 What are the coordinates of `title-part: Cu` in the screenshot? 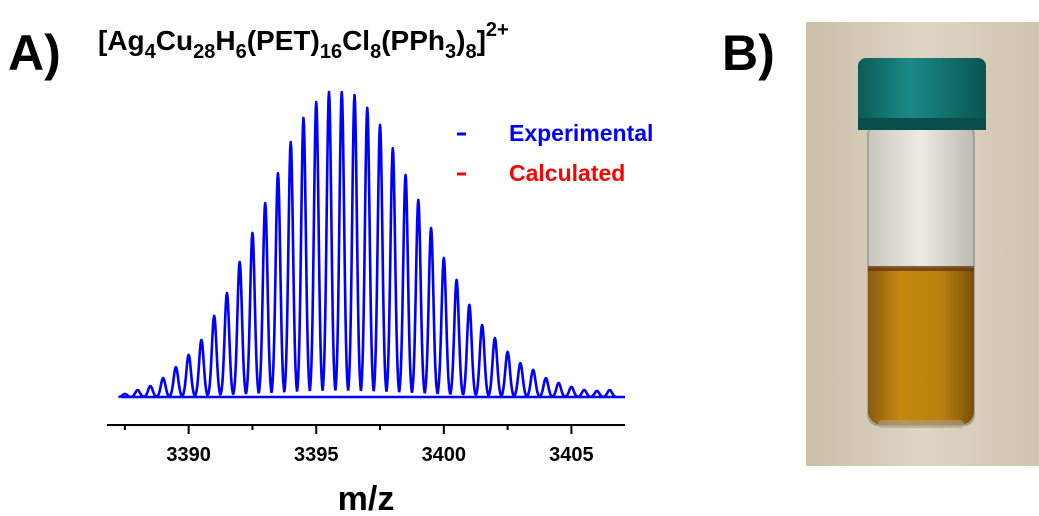 It's located at (174, 40).